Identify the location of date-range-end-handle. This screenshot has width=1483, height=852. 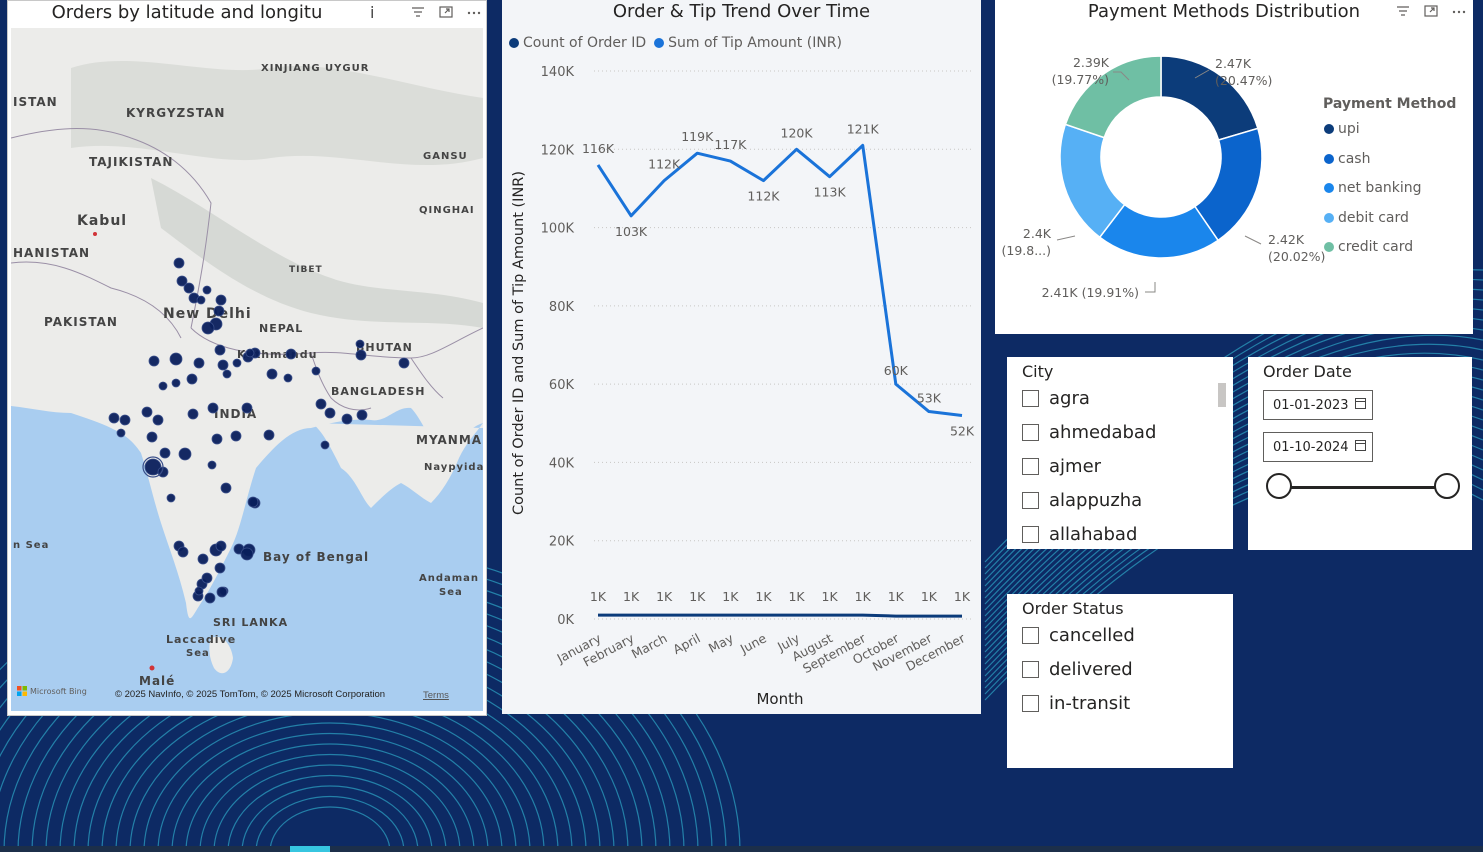
(1447, 486).